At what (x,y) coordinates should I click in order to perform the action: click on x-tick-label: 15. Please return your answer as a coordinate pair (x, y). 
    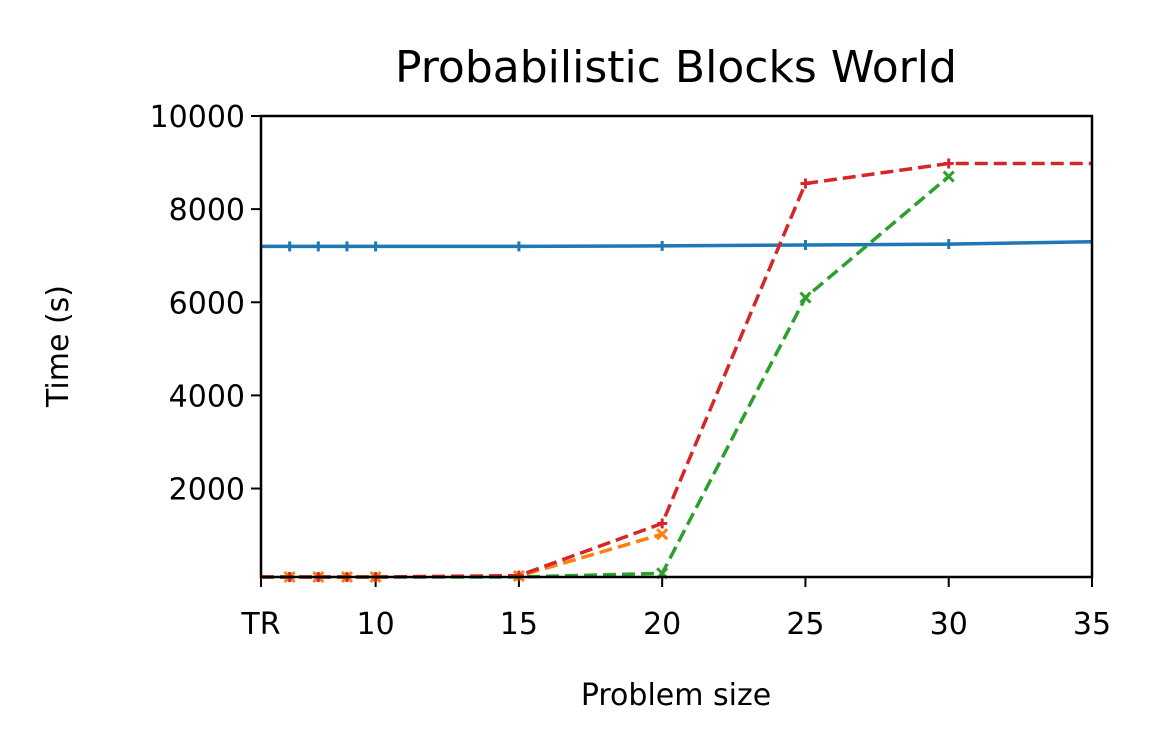
    Looking at the image, I should click on (519, 624).